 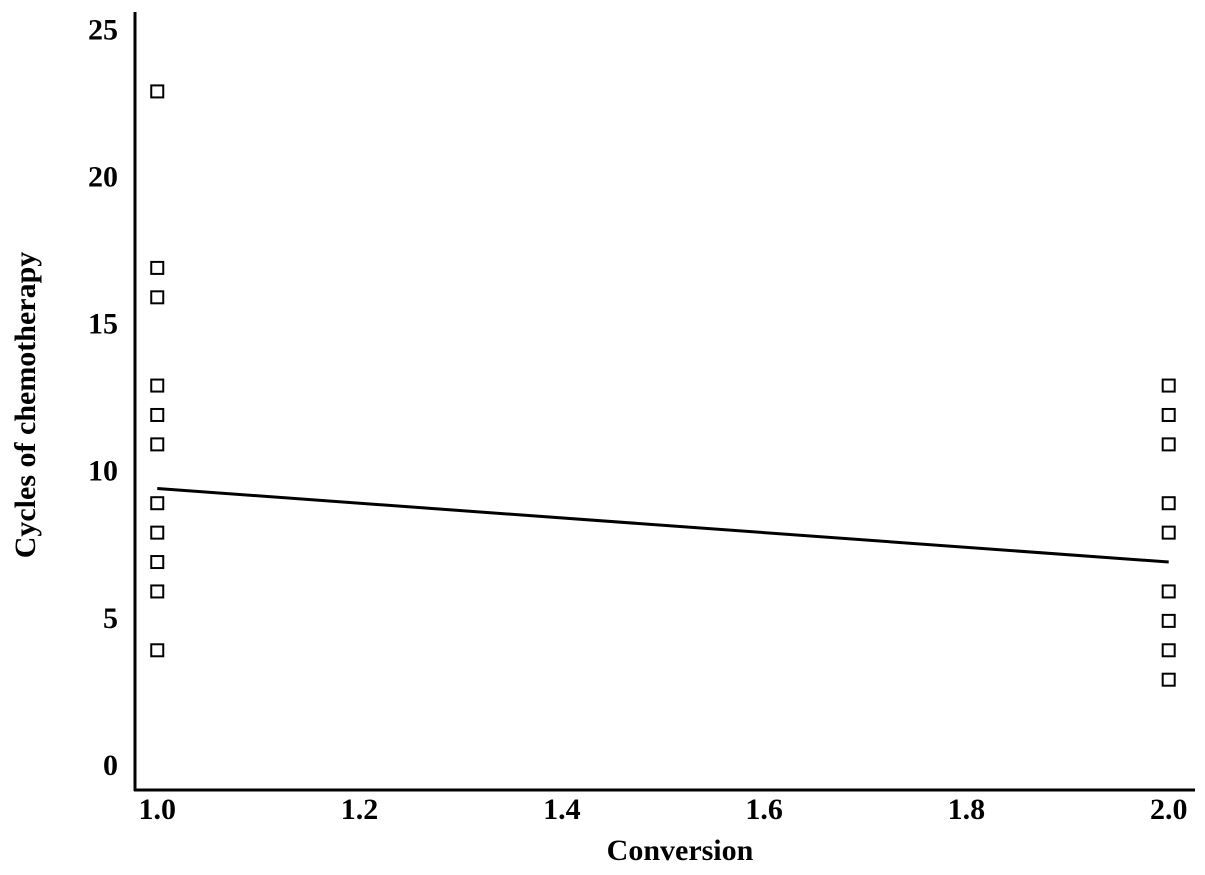 What do you see at coordinates (103, 324) in the screenshot?
I see `y-tick-label: 15` at bounding box center [103, 324].